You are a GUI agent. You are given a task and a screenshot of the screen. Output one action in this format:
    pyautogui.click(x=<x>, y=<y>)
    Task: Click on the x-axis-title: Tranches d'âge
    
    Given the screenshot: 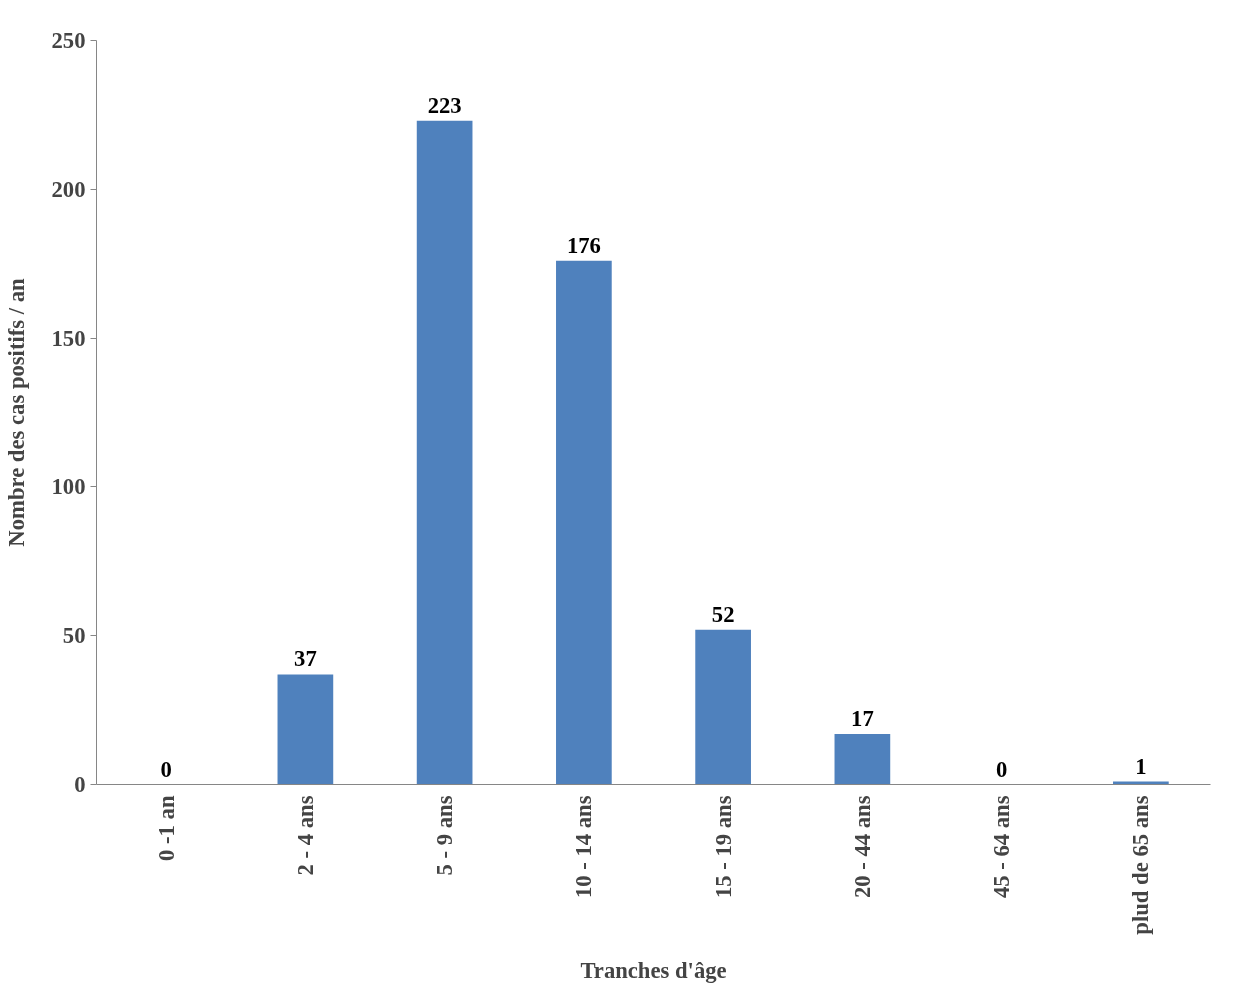 What is the action you would take?
    pyautogui.click(x=653, y=970)
    